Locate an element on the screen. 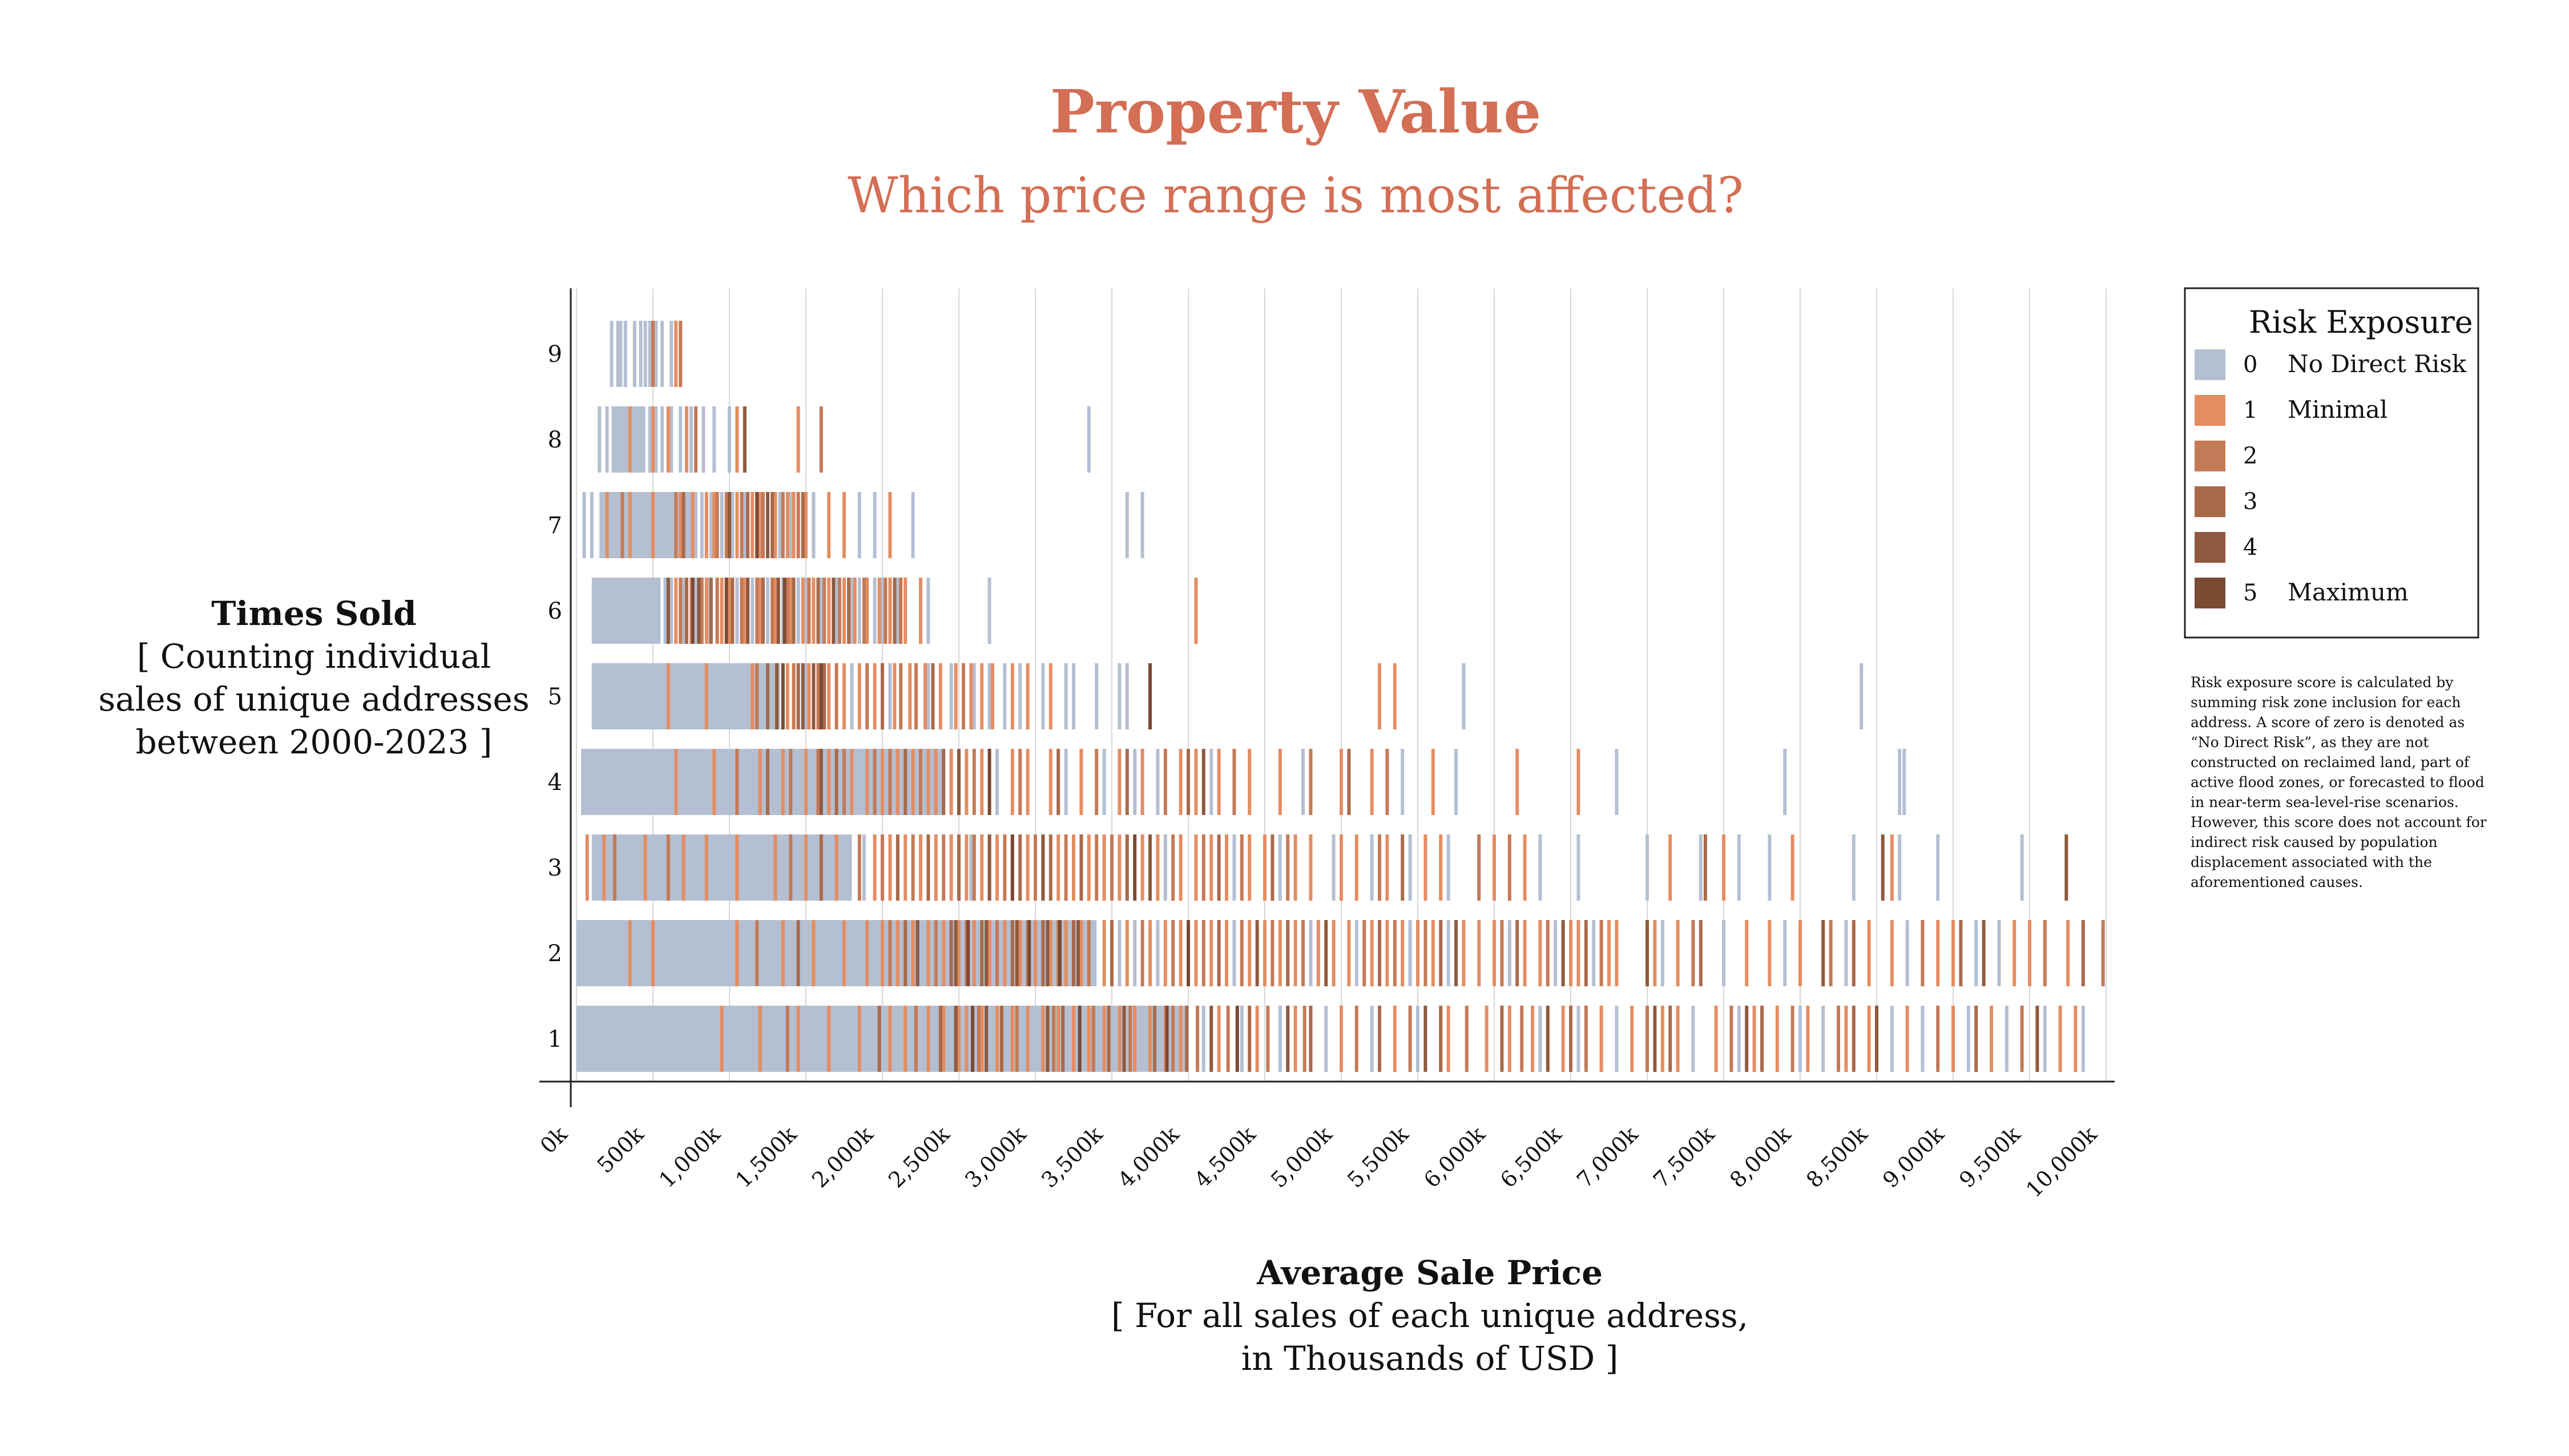  legend-title: Risk Exposure is located at coordinates (2361, 322).